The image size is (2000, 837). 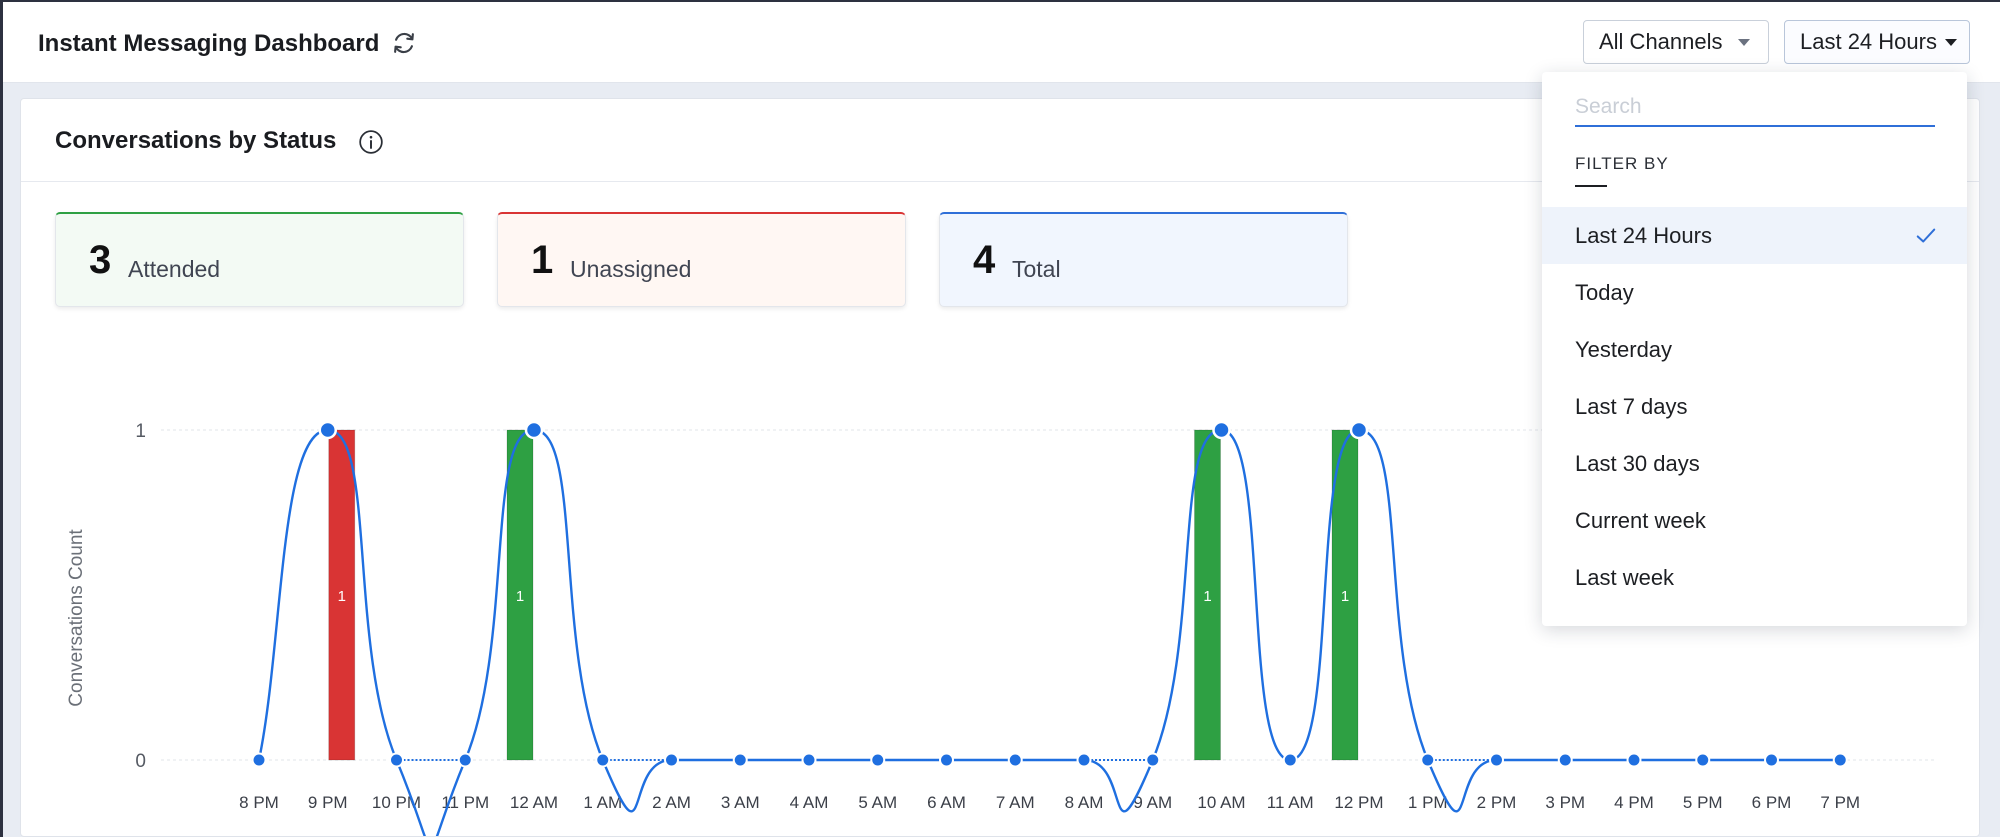 I want to click on y-tick-label: 1, so click(x=140, y=431).